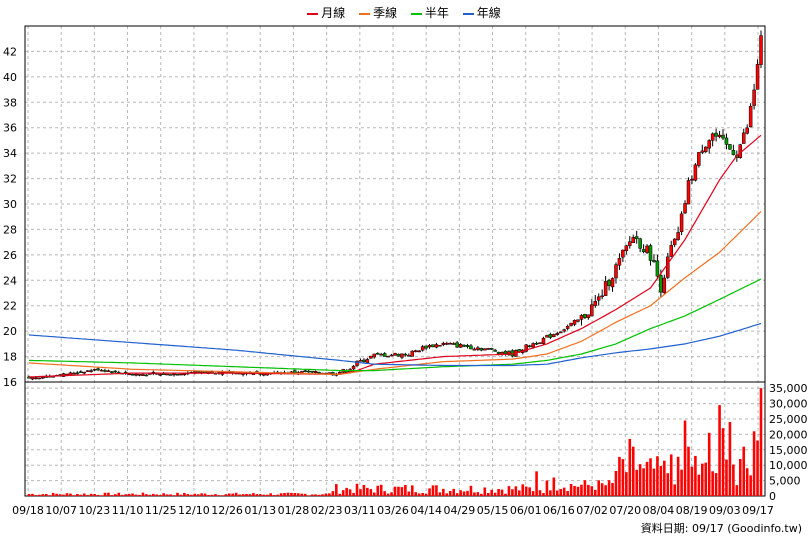  Describe the element at coordinates (128, 510) in the screenshot. I see `date-tick-label: 11/10` at that location.